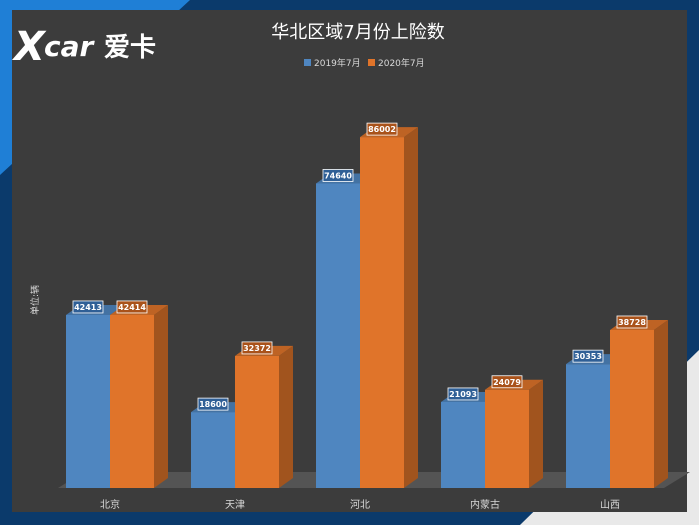  I want to click on data-label-text: 30353, so click(588, 356).